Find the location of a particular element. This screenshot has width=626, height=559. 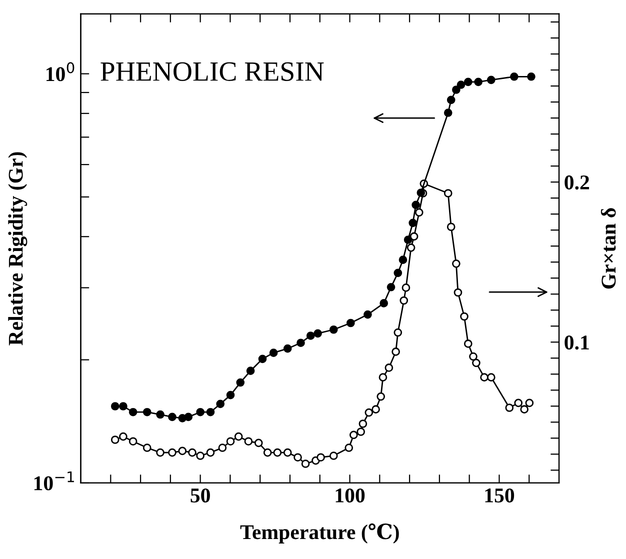

y-tick-label: 10$^{−1}$ is located at coordinates (54, 480).